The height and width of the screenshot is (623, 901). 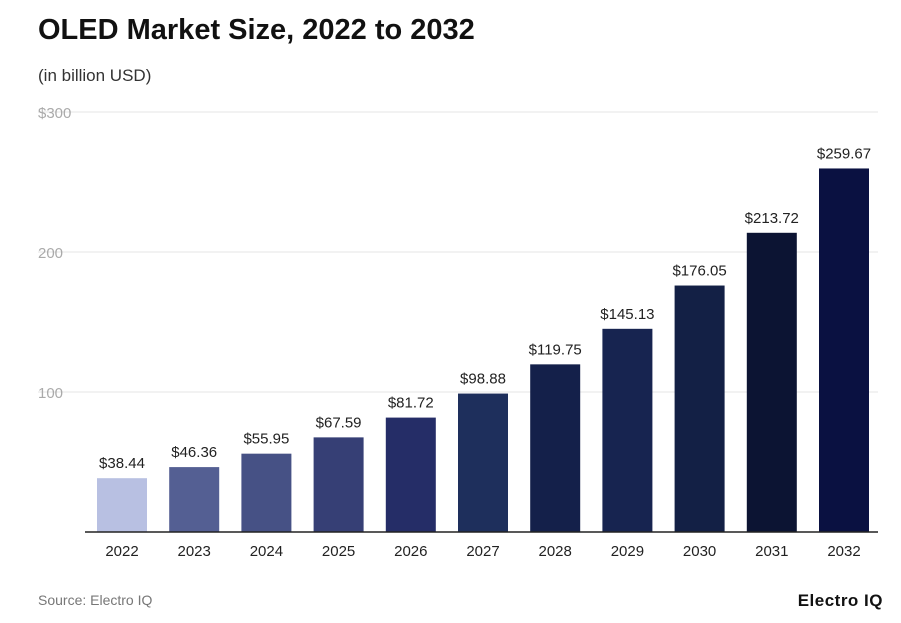 I want to click on y-tick-label: 200, so click(x=50, y=253).